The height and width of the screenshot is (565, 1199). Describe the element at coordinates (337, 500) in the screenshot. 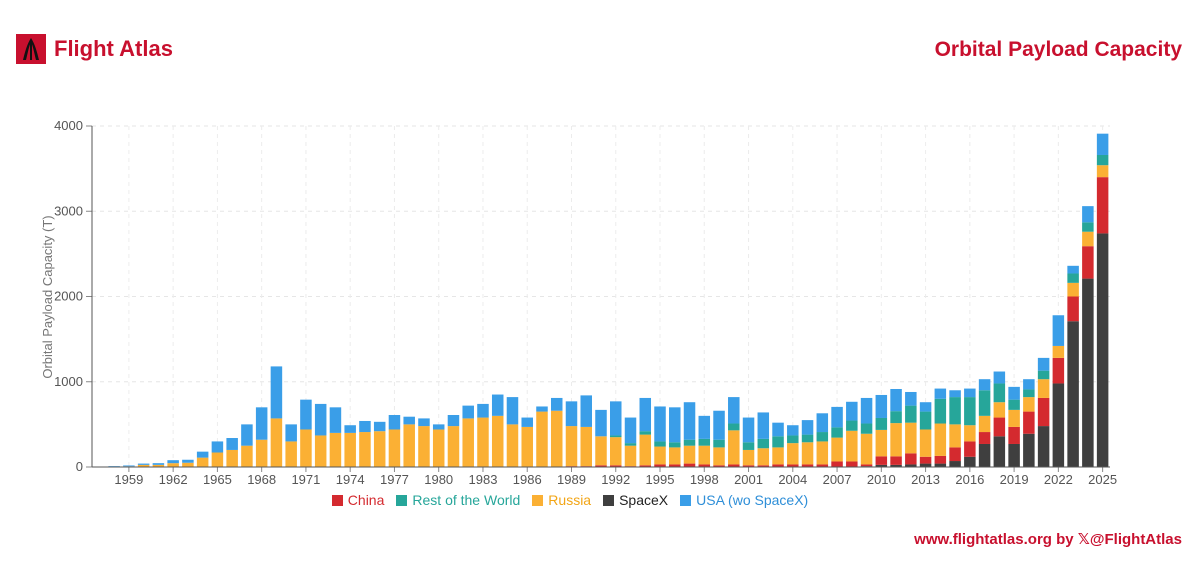

I see `legend-swatch-china` at that location.